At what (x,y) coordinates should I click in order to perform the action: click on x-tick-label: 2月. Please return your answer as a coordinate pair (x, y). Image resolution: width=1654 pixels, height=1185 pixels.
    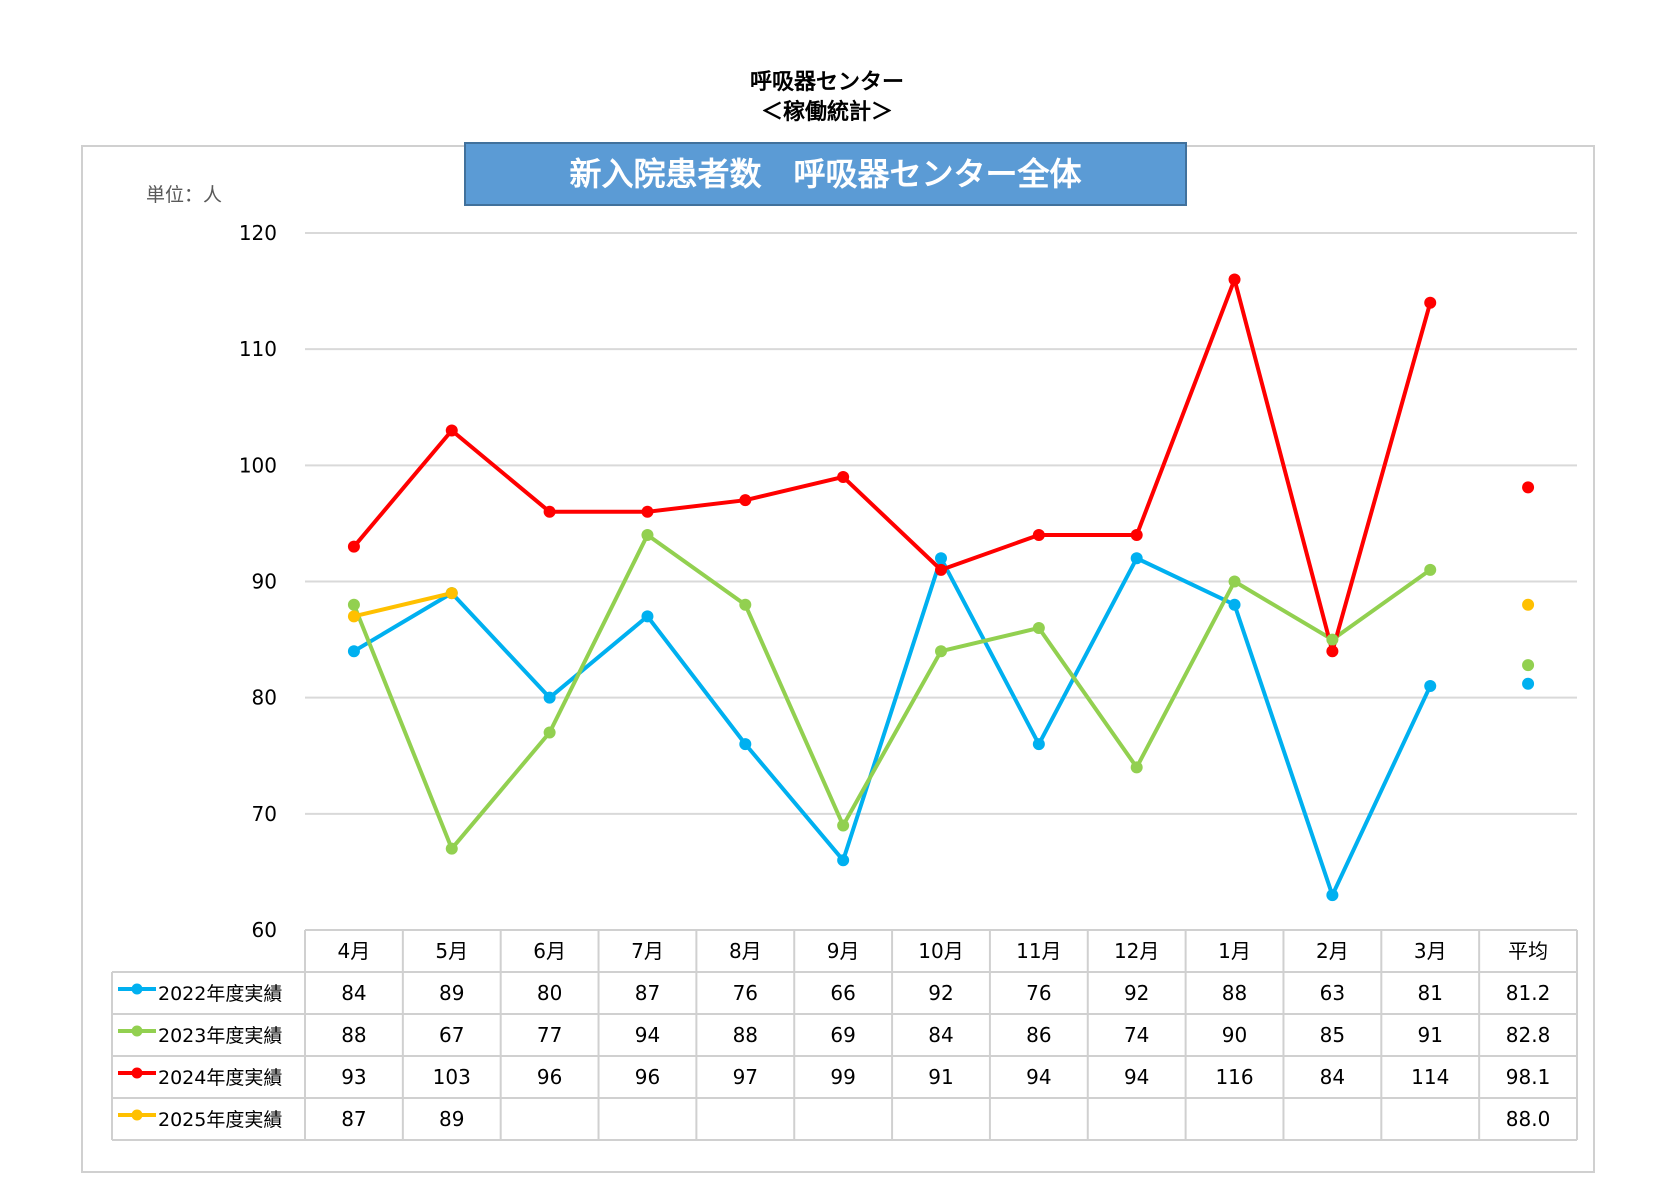
    Looking at the image, I should click on (1332, 951).